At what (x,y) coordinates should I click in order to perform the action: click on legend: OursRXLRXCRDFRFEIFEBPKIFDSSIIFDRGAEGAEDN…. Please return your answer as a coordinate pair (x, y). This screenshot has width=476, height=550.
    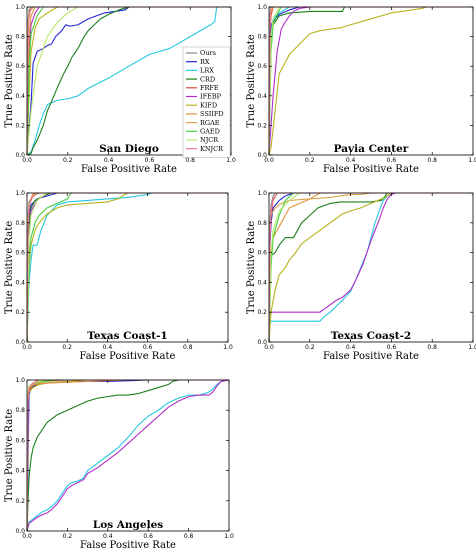
    Looking at the image, I should click on (206, 102).